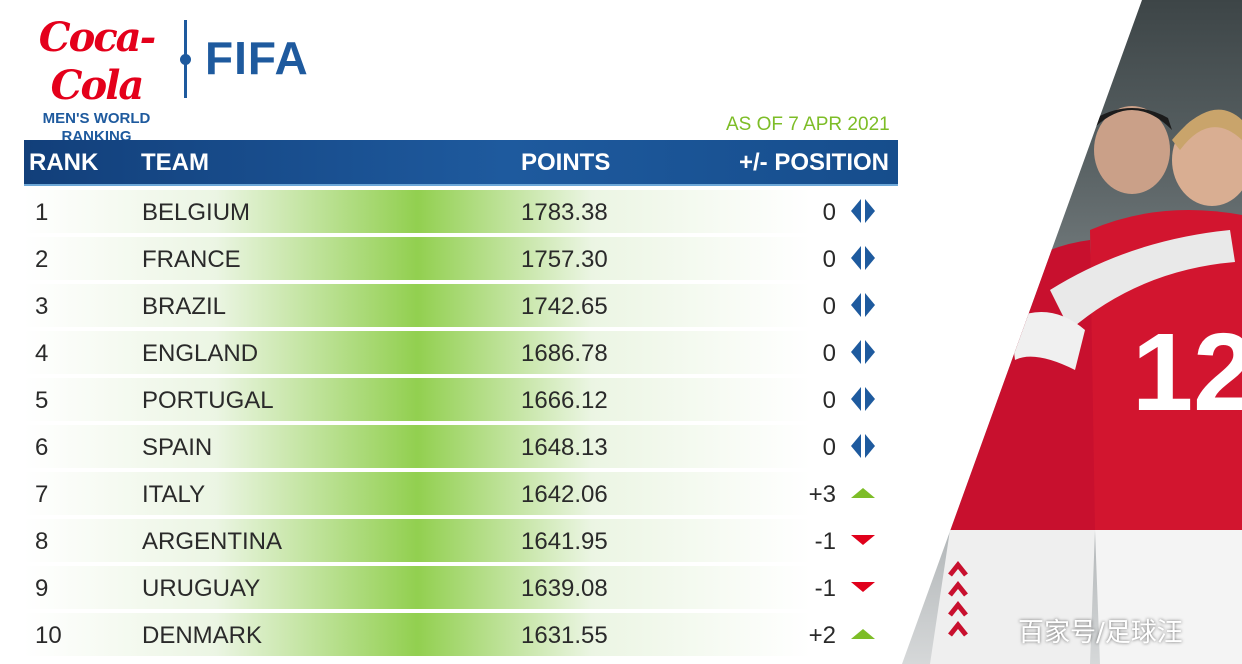 Image resolution: width=1242 pixels, height=664 pixels. Describe the element at coordinates (564, 306) in the screenshot. I see `points-cell: 1742.65` at that location.